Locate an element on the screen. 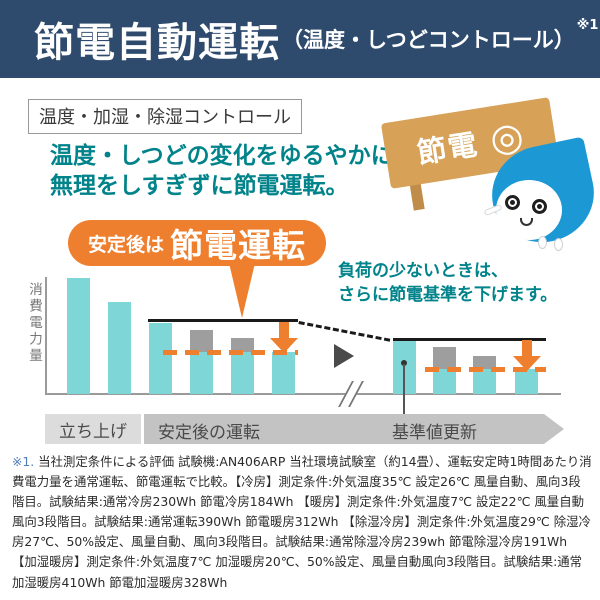 Image resolution: width=600 pixels, height=600 pixels. phase-label-reference-update: 基準値更新 is located at coordinates (434, 433).